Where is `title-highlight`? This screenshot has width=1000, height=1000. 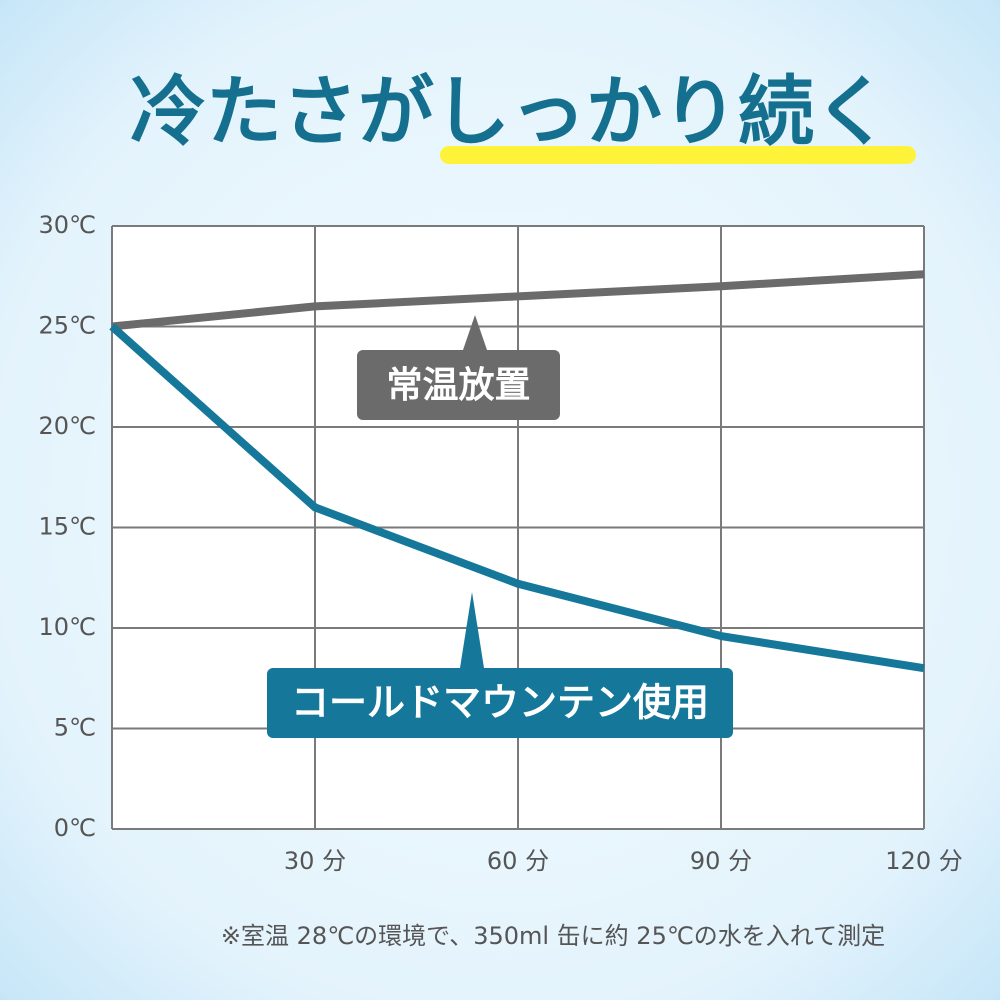 title-highlight is located at coordinates (678, 155).